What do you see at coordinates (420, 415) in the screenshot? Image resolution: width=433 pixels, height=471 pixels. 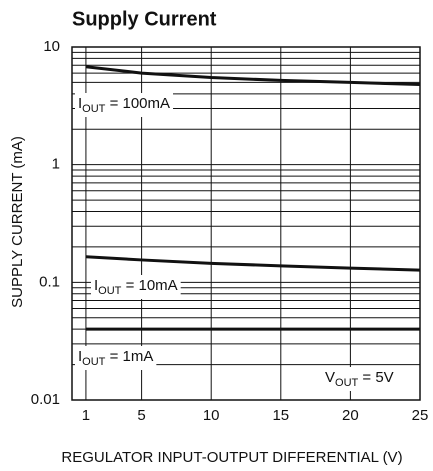 I see `x-tick-label: 25` at bounding box center [420, 415].